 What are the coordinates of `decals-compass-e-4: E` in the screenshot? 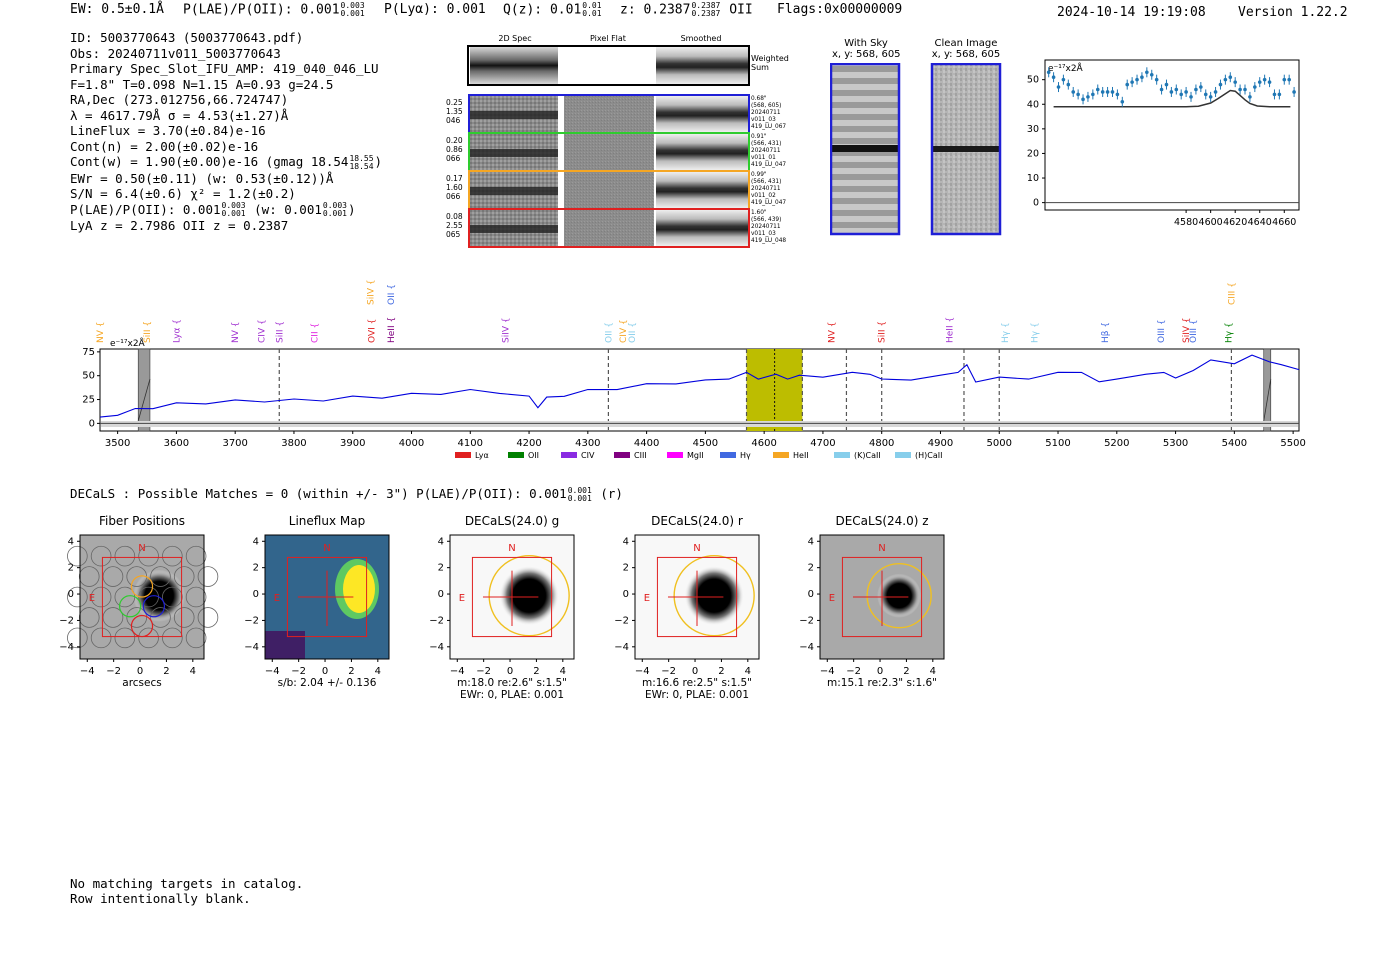 It's located at (832, 598).